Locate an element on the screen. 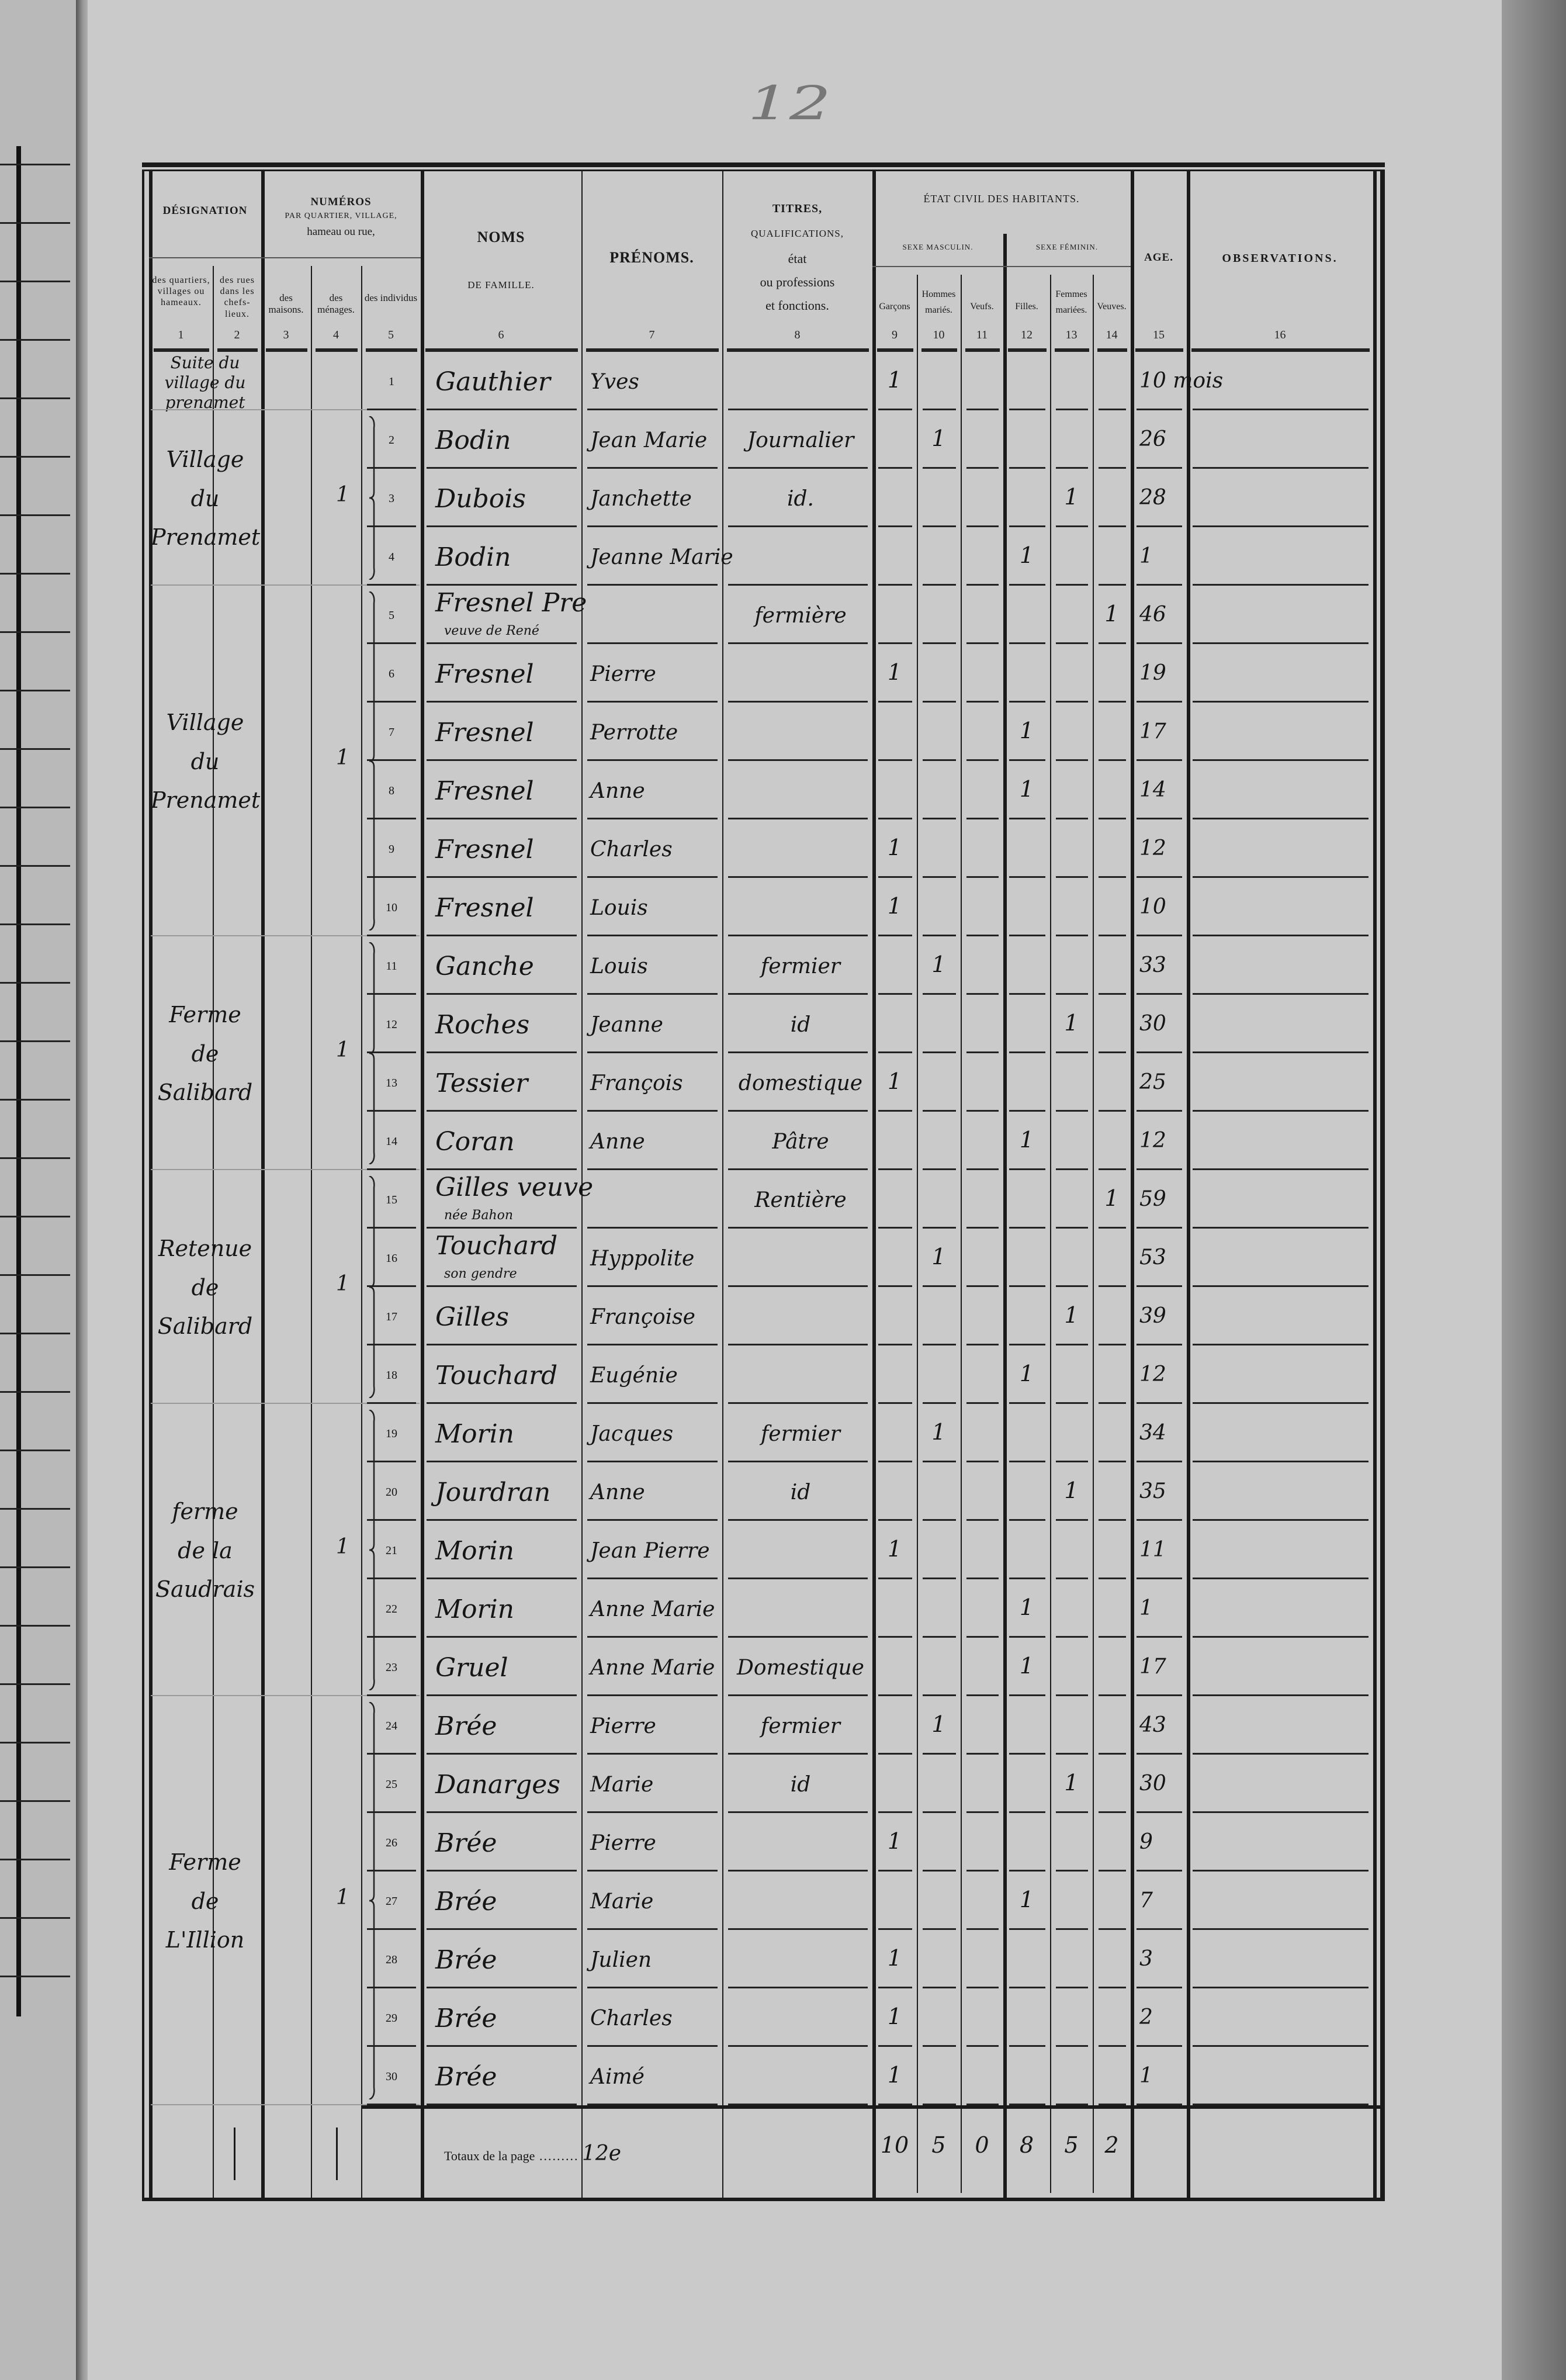 Image resolution: width=1566 pixels, height=2380 pixels. occupation: Rentière is located at coordinates (800, 1200).